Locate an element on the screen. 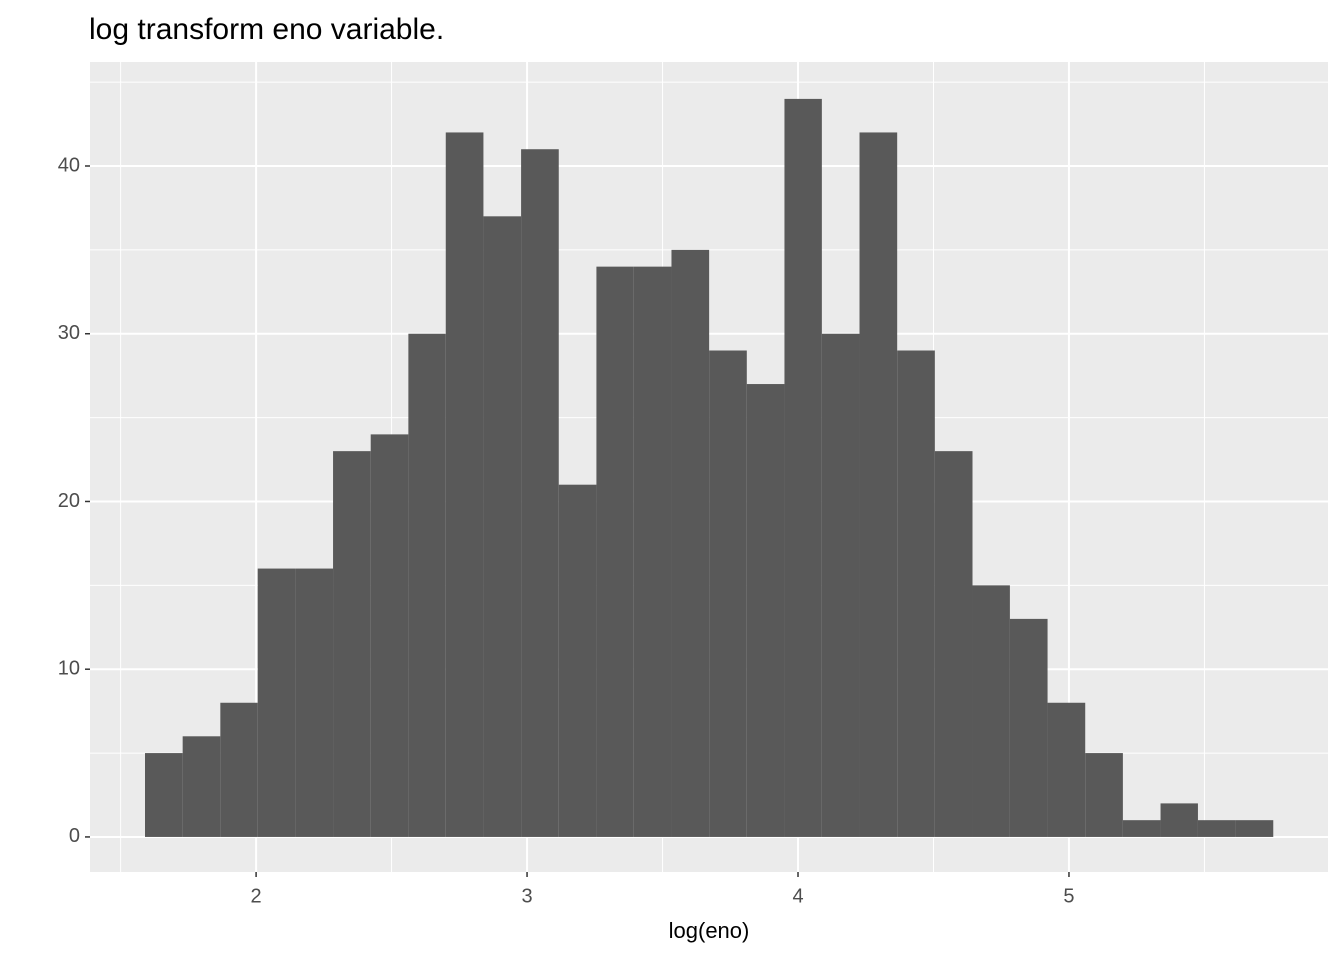 The height and width of the screenshot is (965, 1344). x-tick-label: 2 is located at coordinates (256, 896).